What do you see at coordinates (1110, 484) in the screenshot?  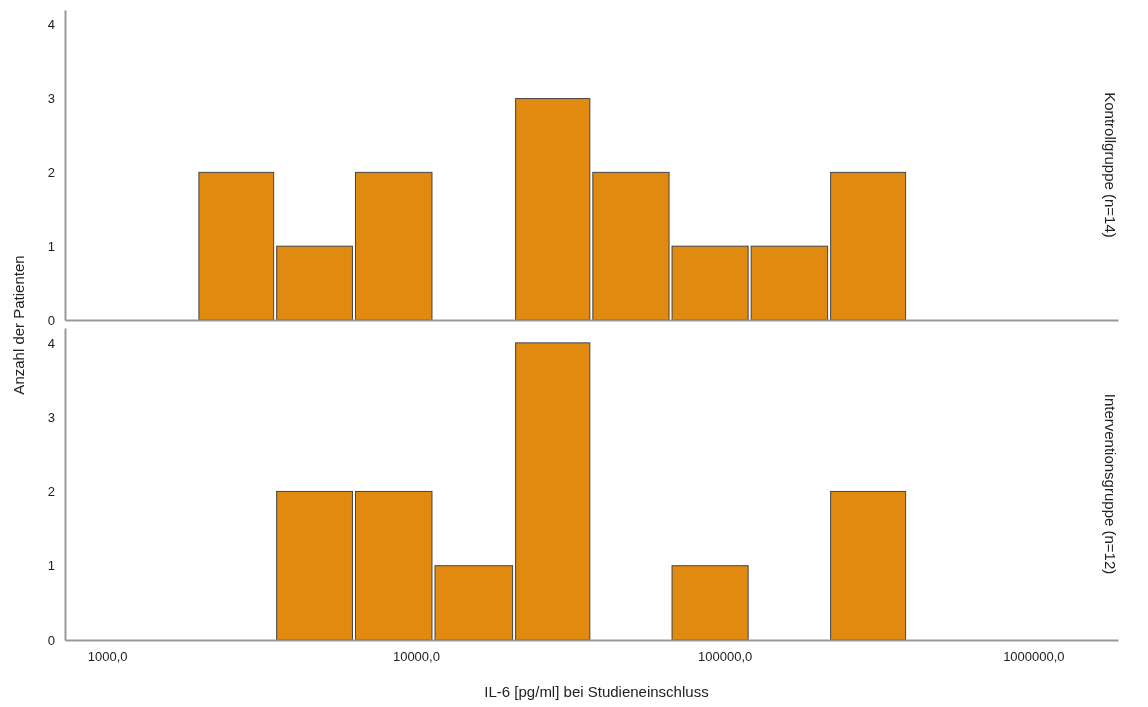 I see `text: Interventionsgruppe (n=12)` at bounding box center [1110, 484].